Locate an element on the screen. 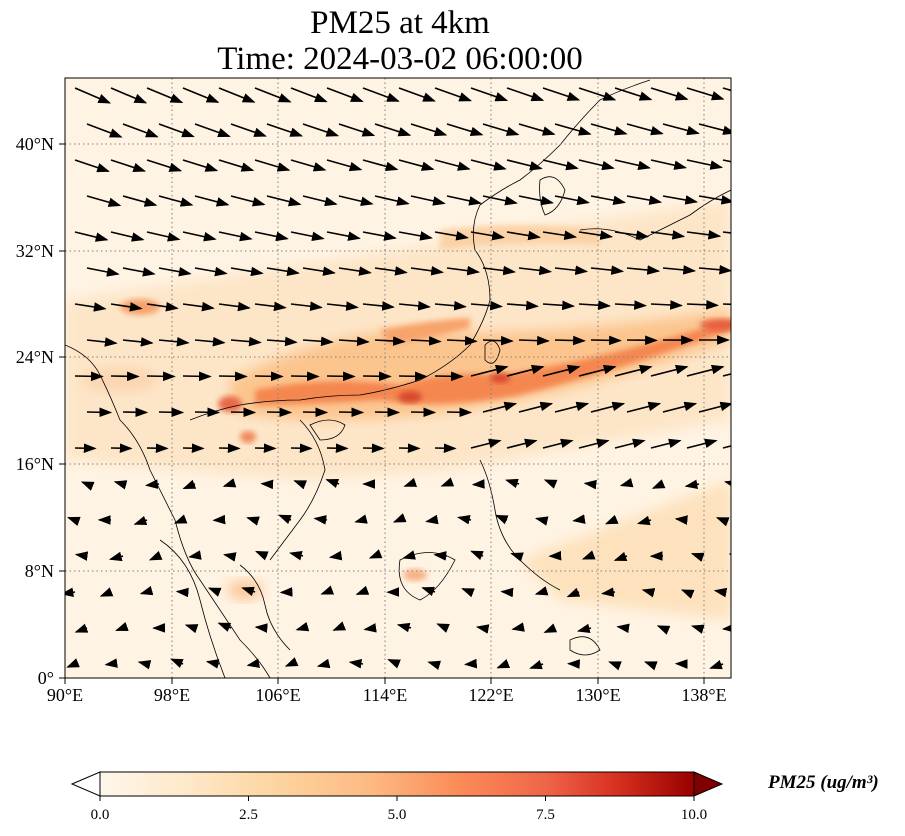  lon-tick-label: 98°E is located at coordinates (172, 695).